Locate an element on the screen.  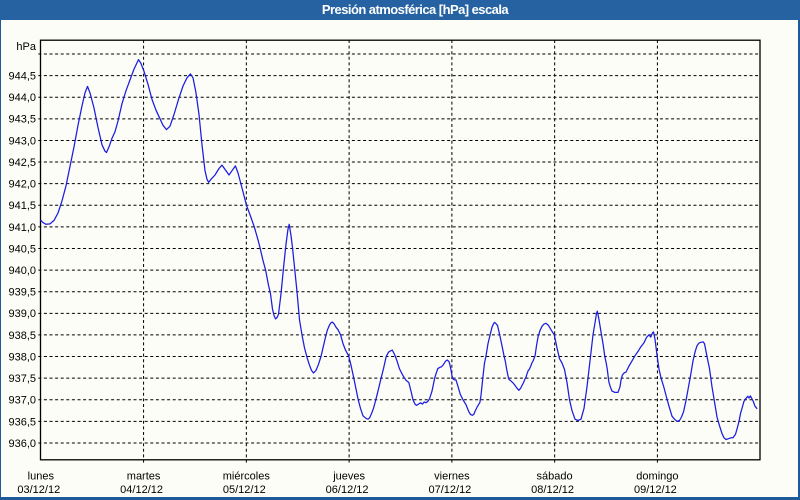
svg-text: martes is located at coordinates (144, 477).